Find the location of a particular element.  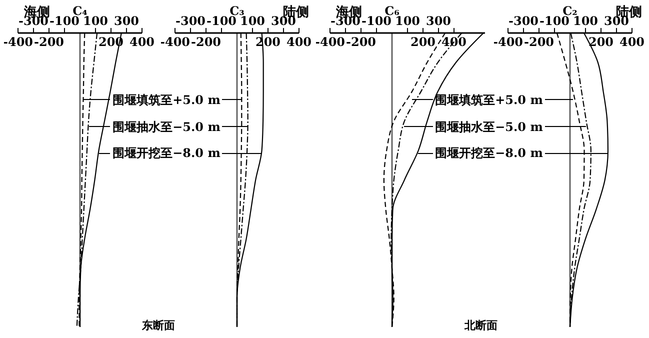

annotation: 东断面 is located at coordinates (158, 325).